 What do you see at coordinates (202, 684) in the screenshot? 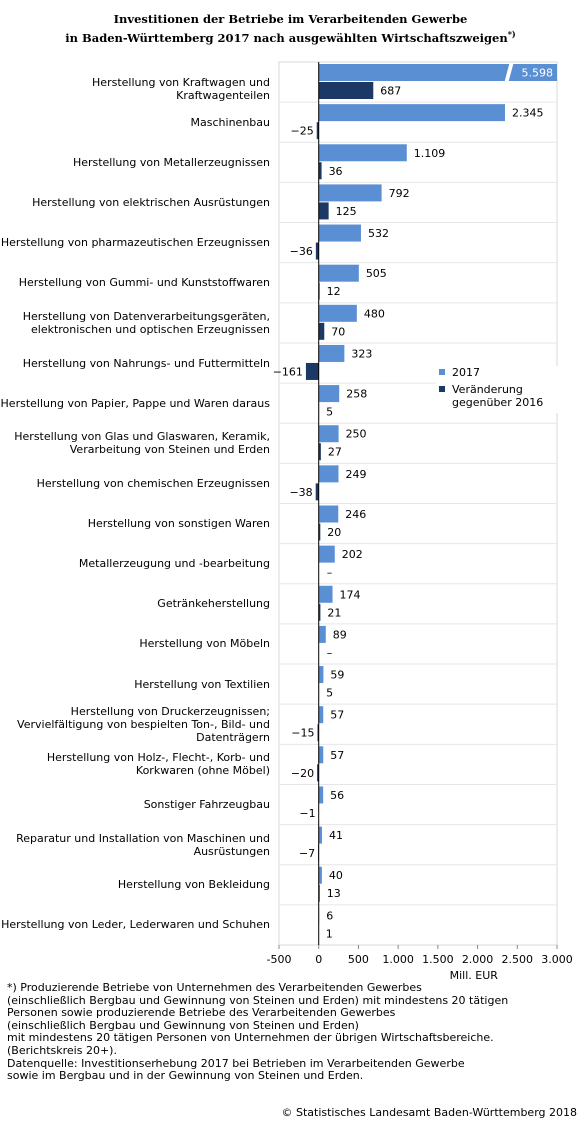
I see `category-label: Herstellung von Textilien` at bounding box center [202, 684].